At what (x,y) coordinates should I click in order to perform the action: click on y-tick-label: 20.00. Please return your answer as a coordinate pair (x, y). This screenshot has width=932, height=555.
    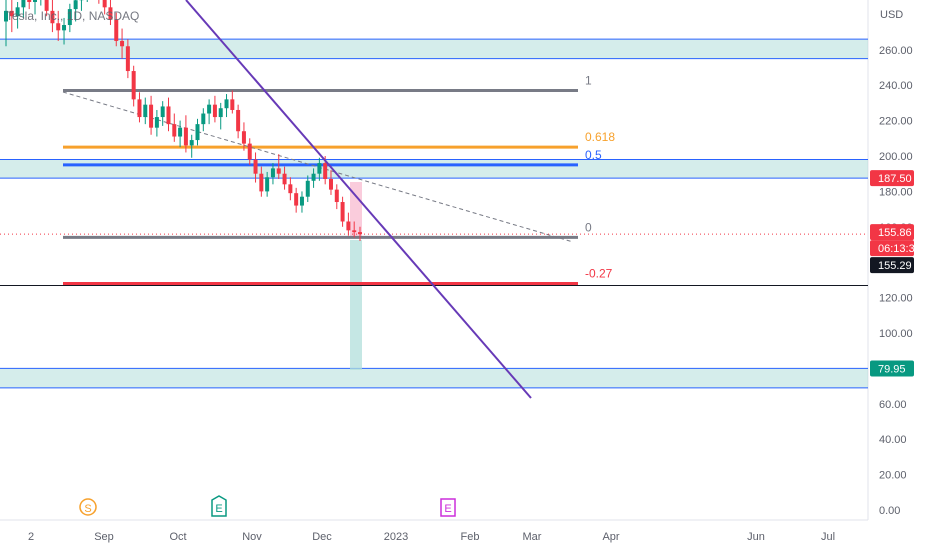
    Looking at the image, I should click on (893, 476).